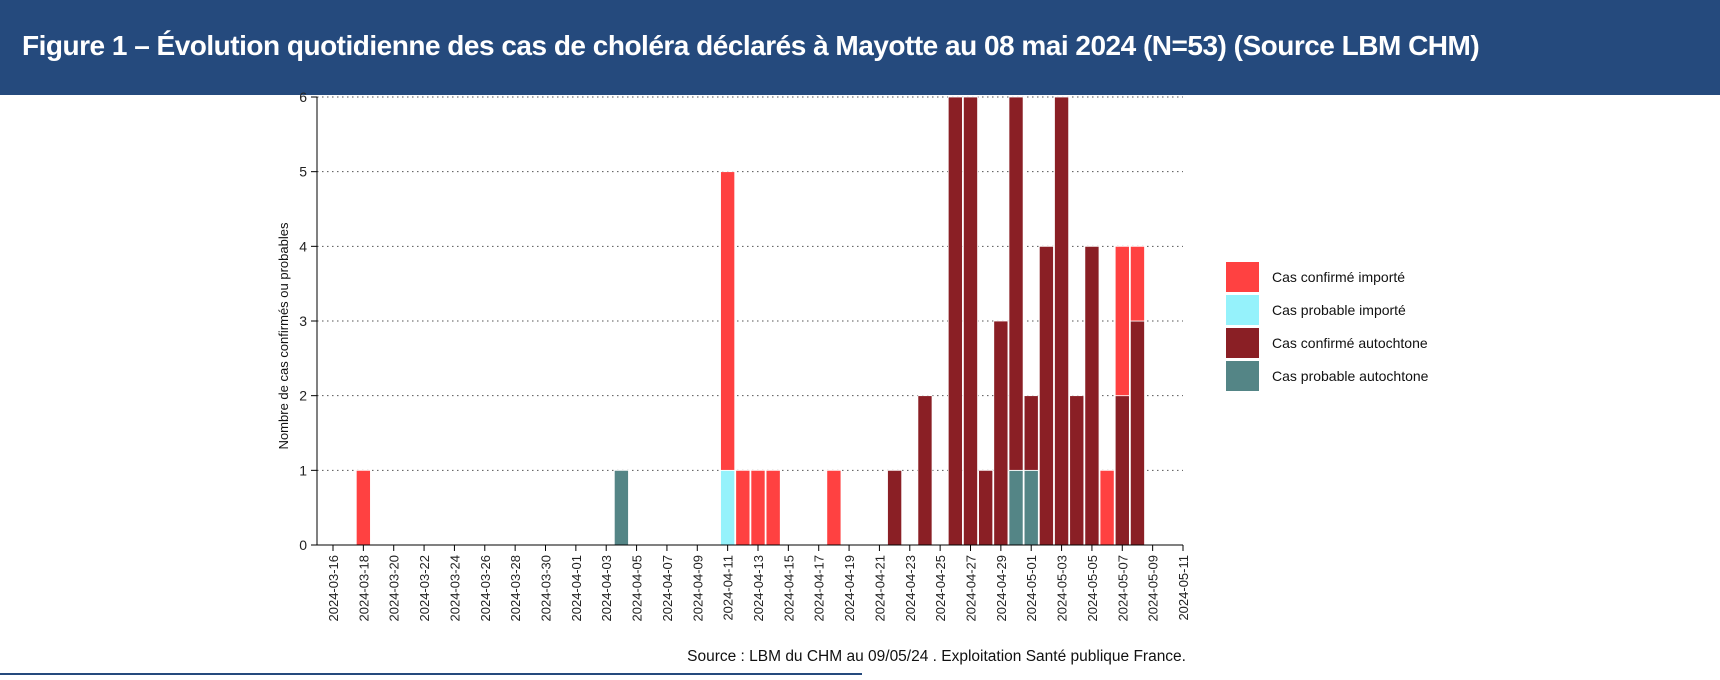 The height and width of the screenshot is (680, 1720). Describe the element at coordinates (728, 588) in the screenshot. I see `x-tick-label: 2024-04-11` at that location.